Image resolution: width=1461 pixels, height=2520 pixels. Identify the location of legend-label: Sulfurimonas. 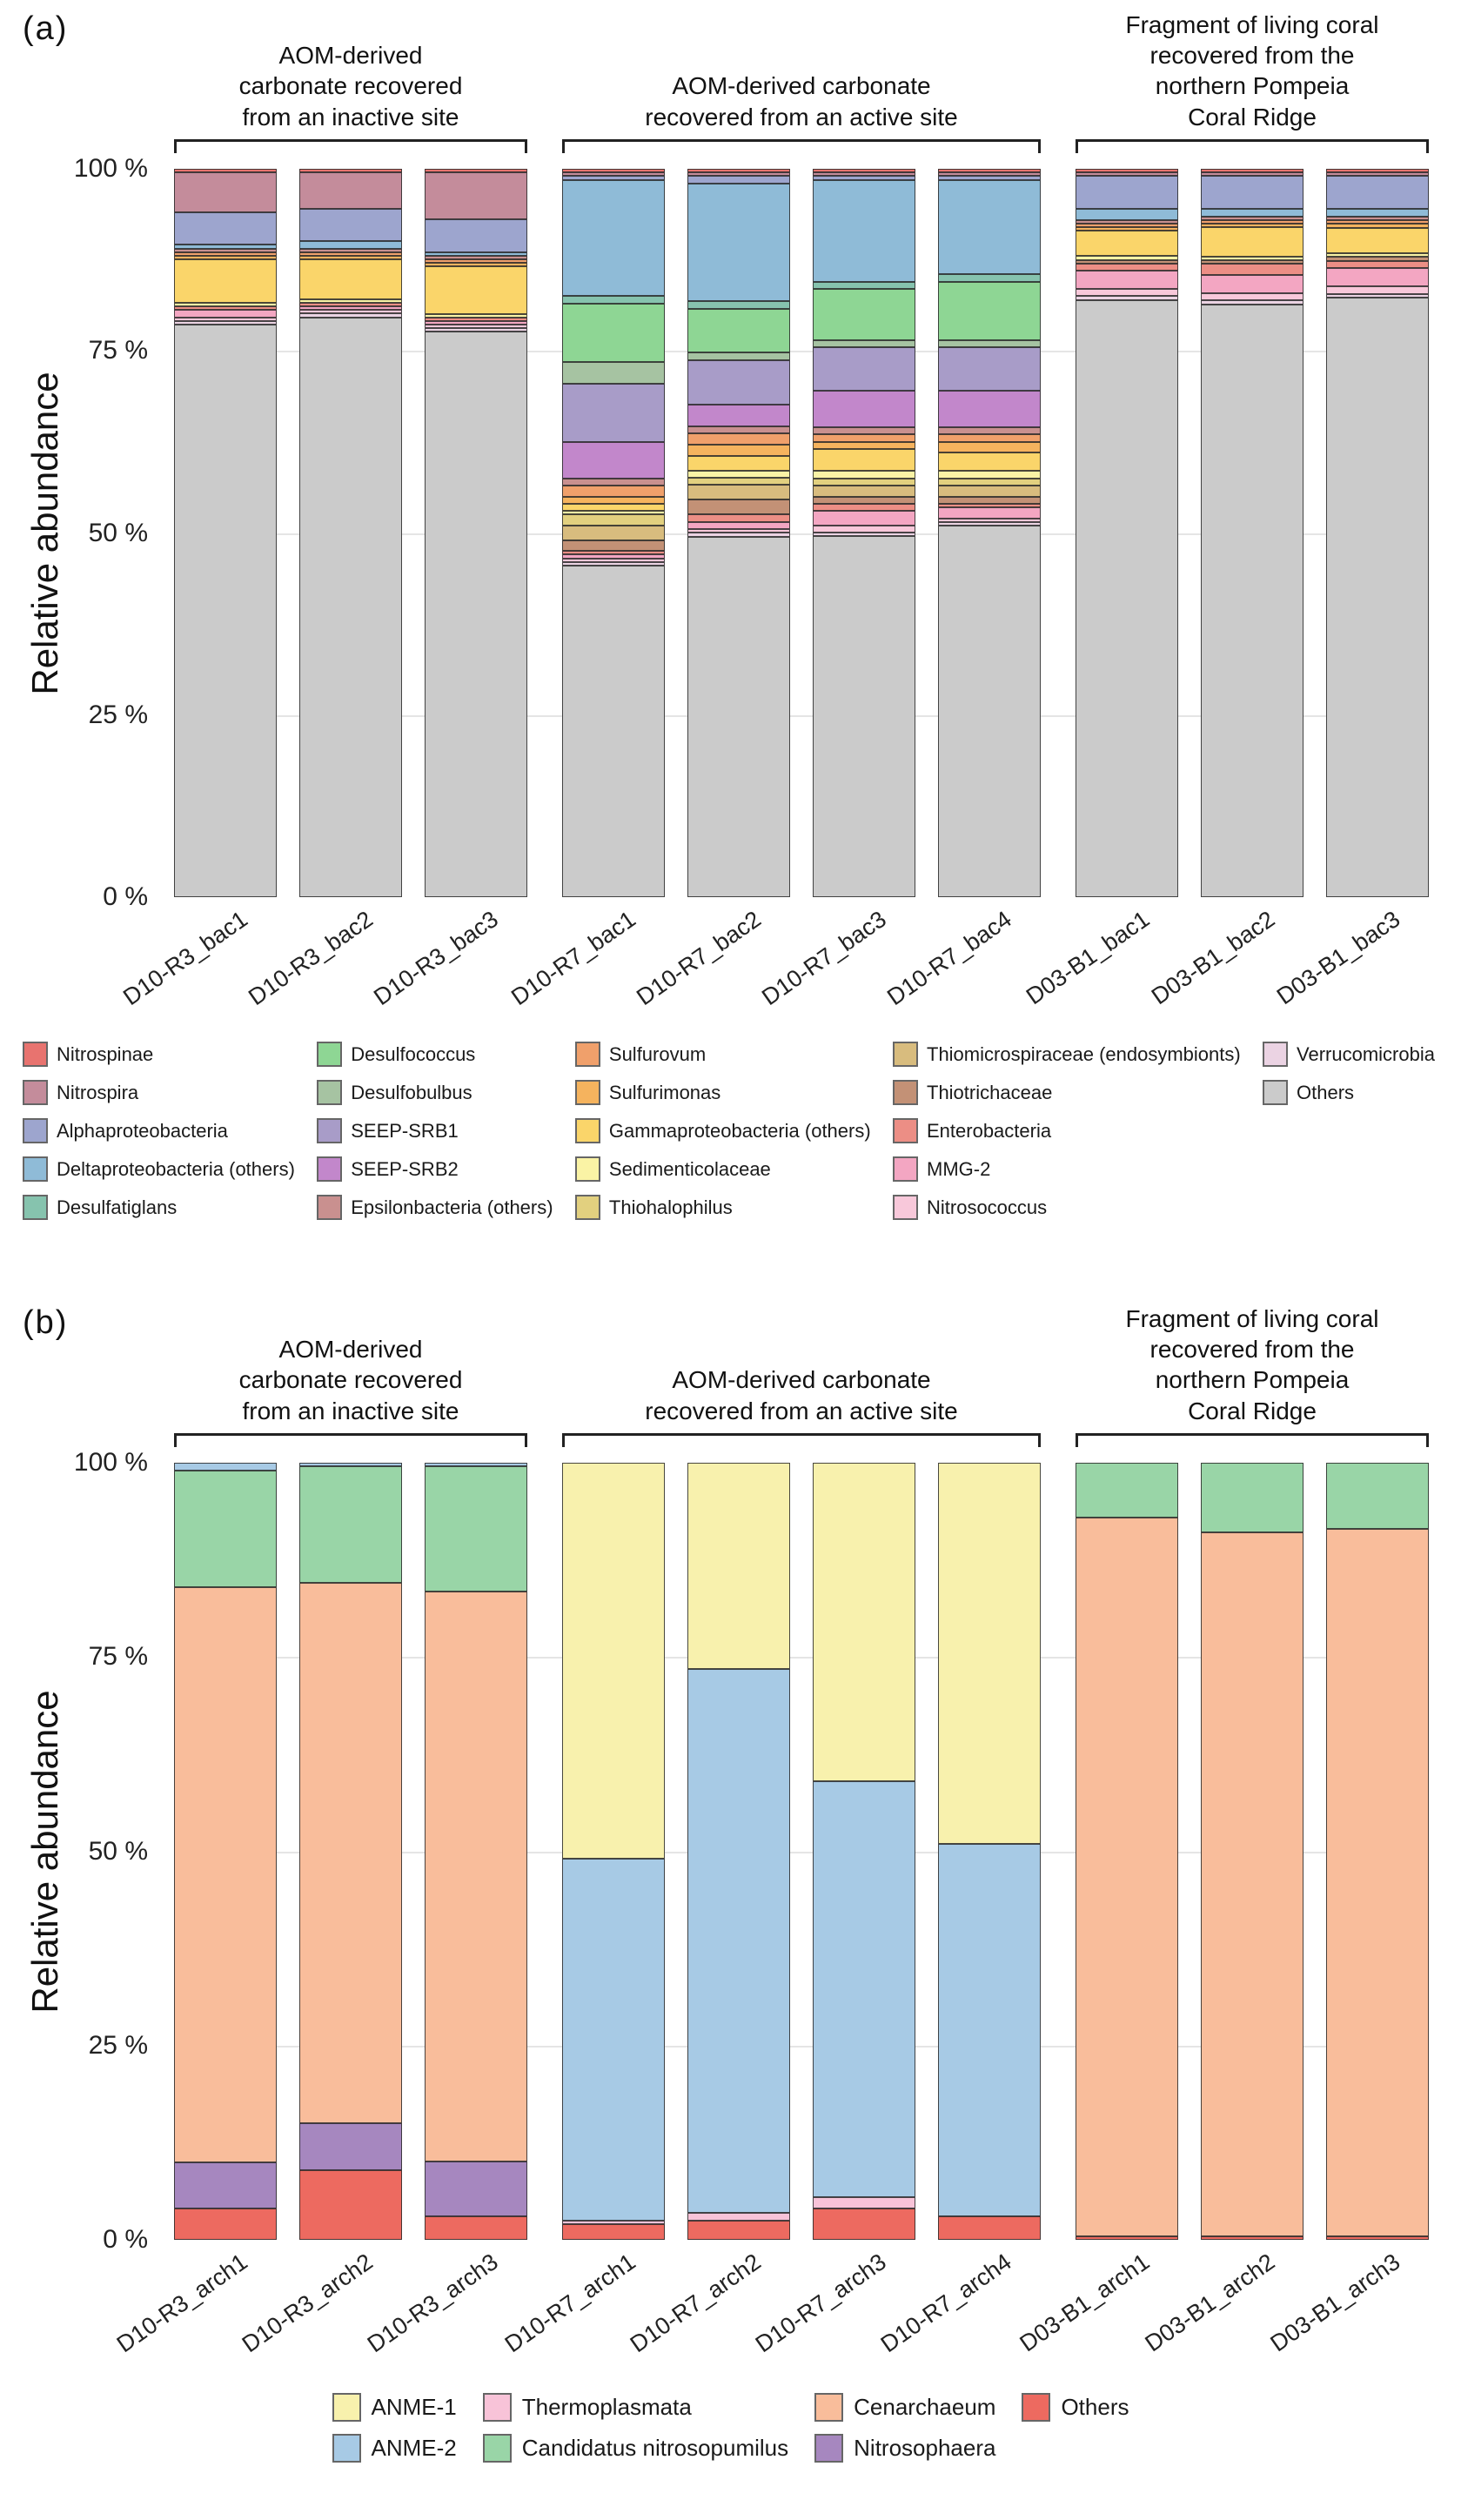
(664, 1092).